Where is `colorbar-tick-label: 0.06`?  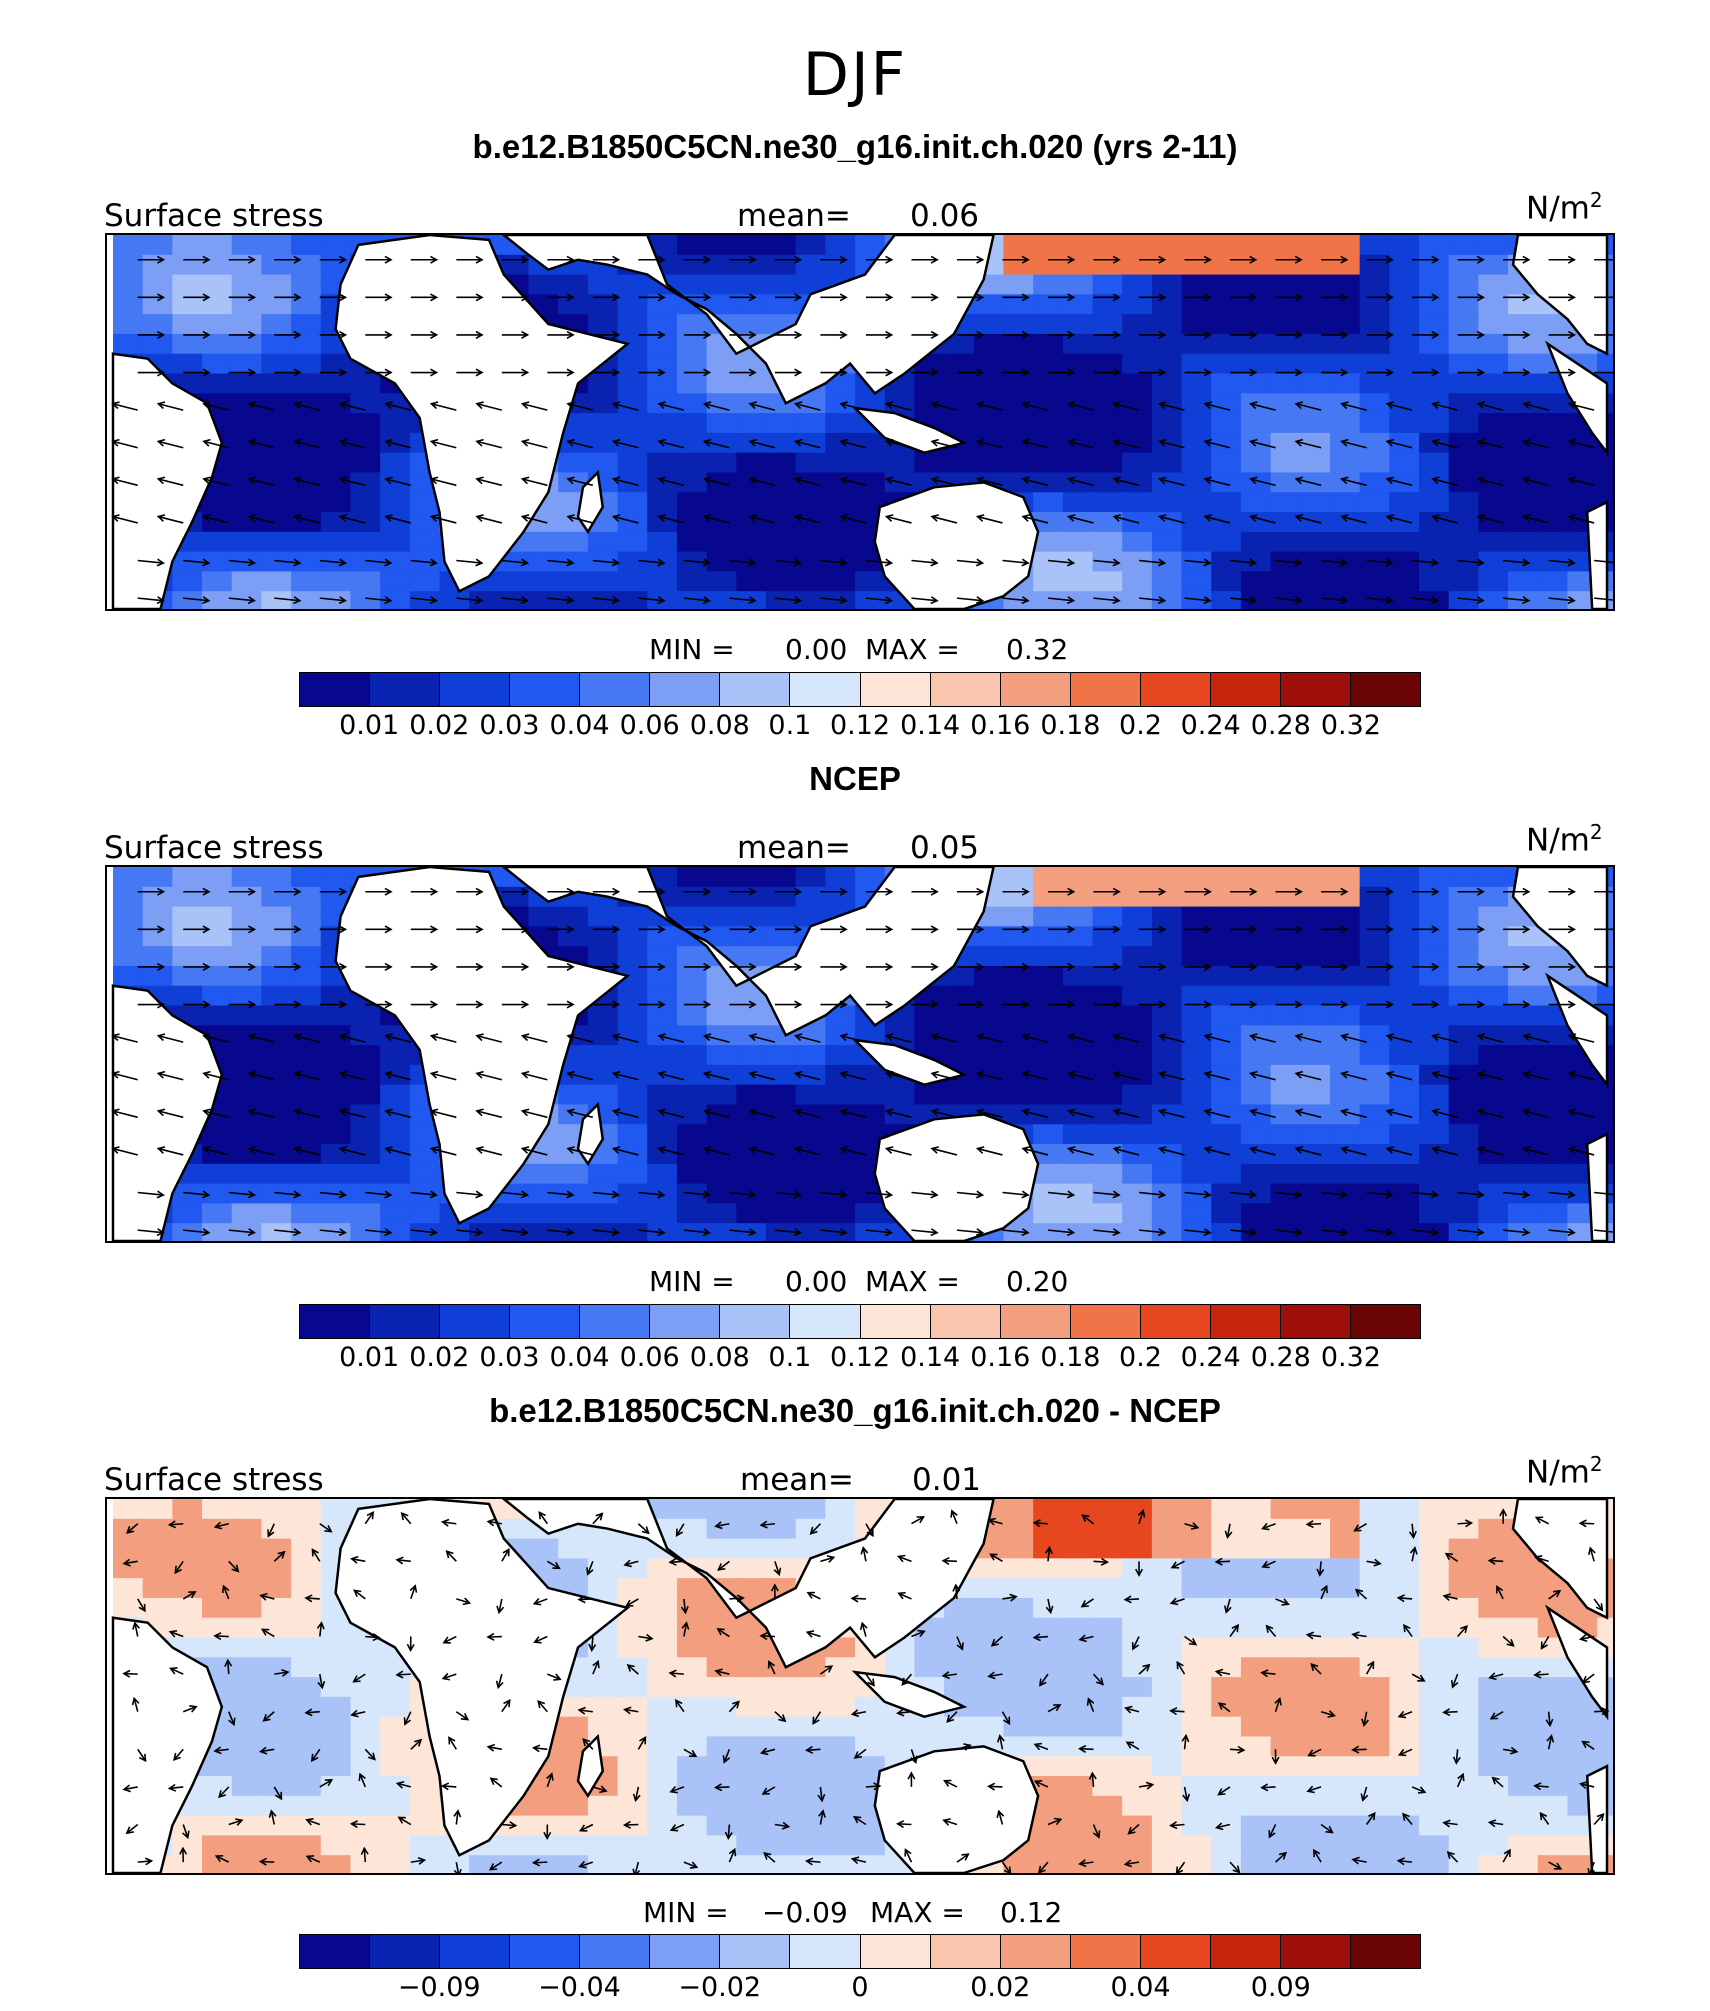
colorbar-tick-label: 0.06 is located at coordinates (649, 725).